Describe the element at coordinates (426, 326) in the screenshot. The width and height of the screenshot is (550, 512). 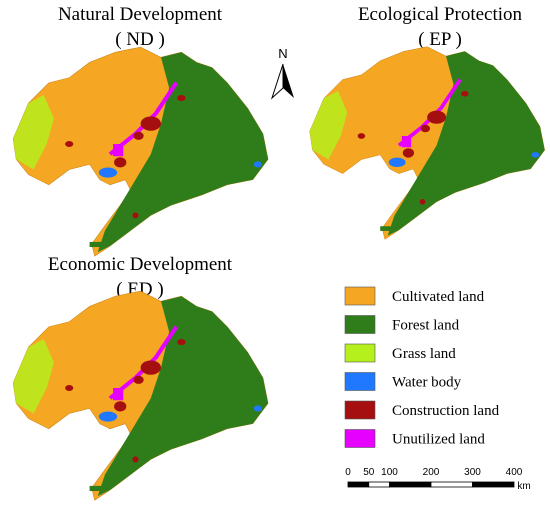
I see `legend-label: Forest land` at that location.